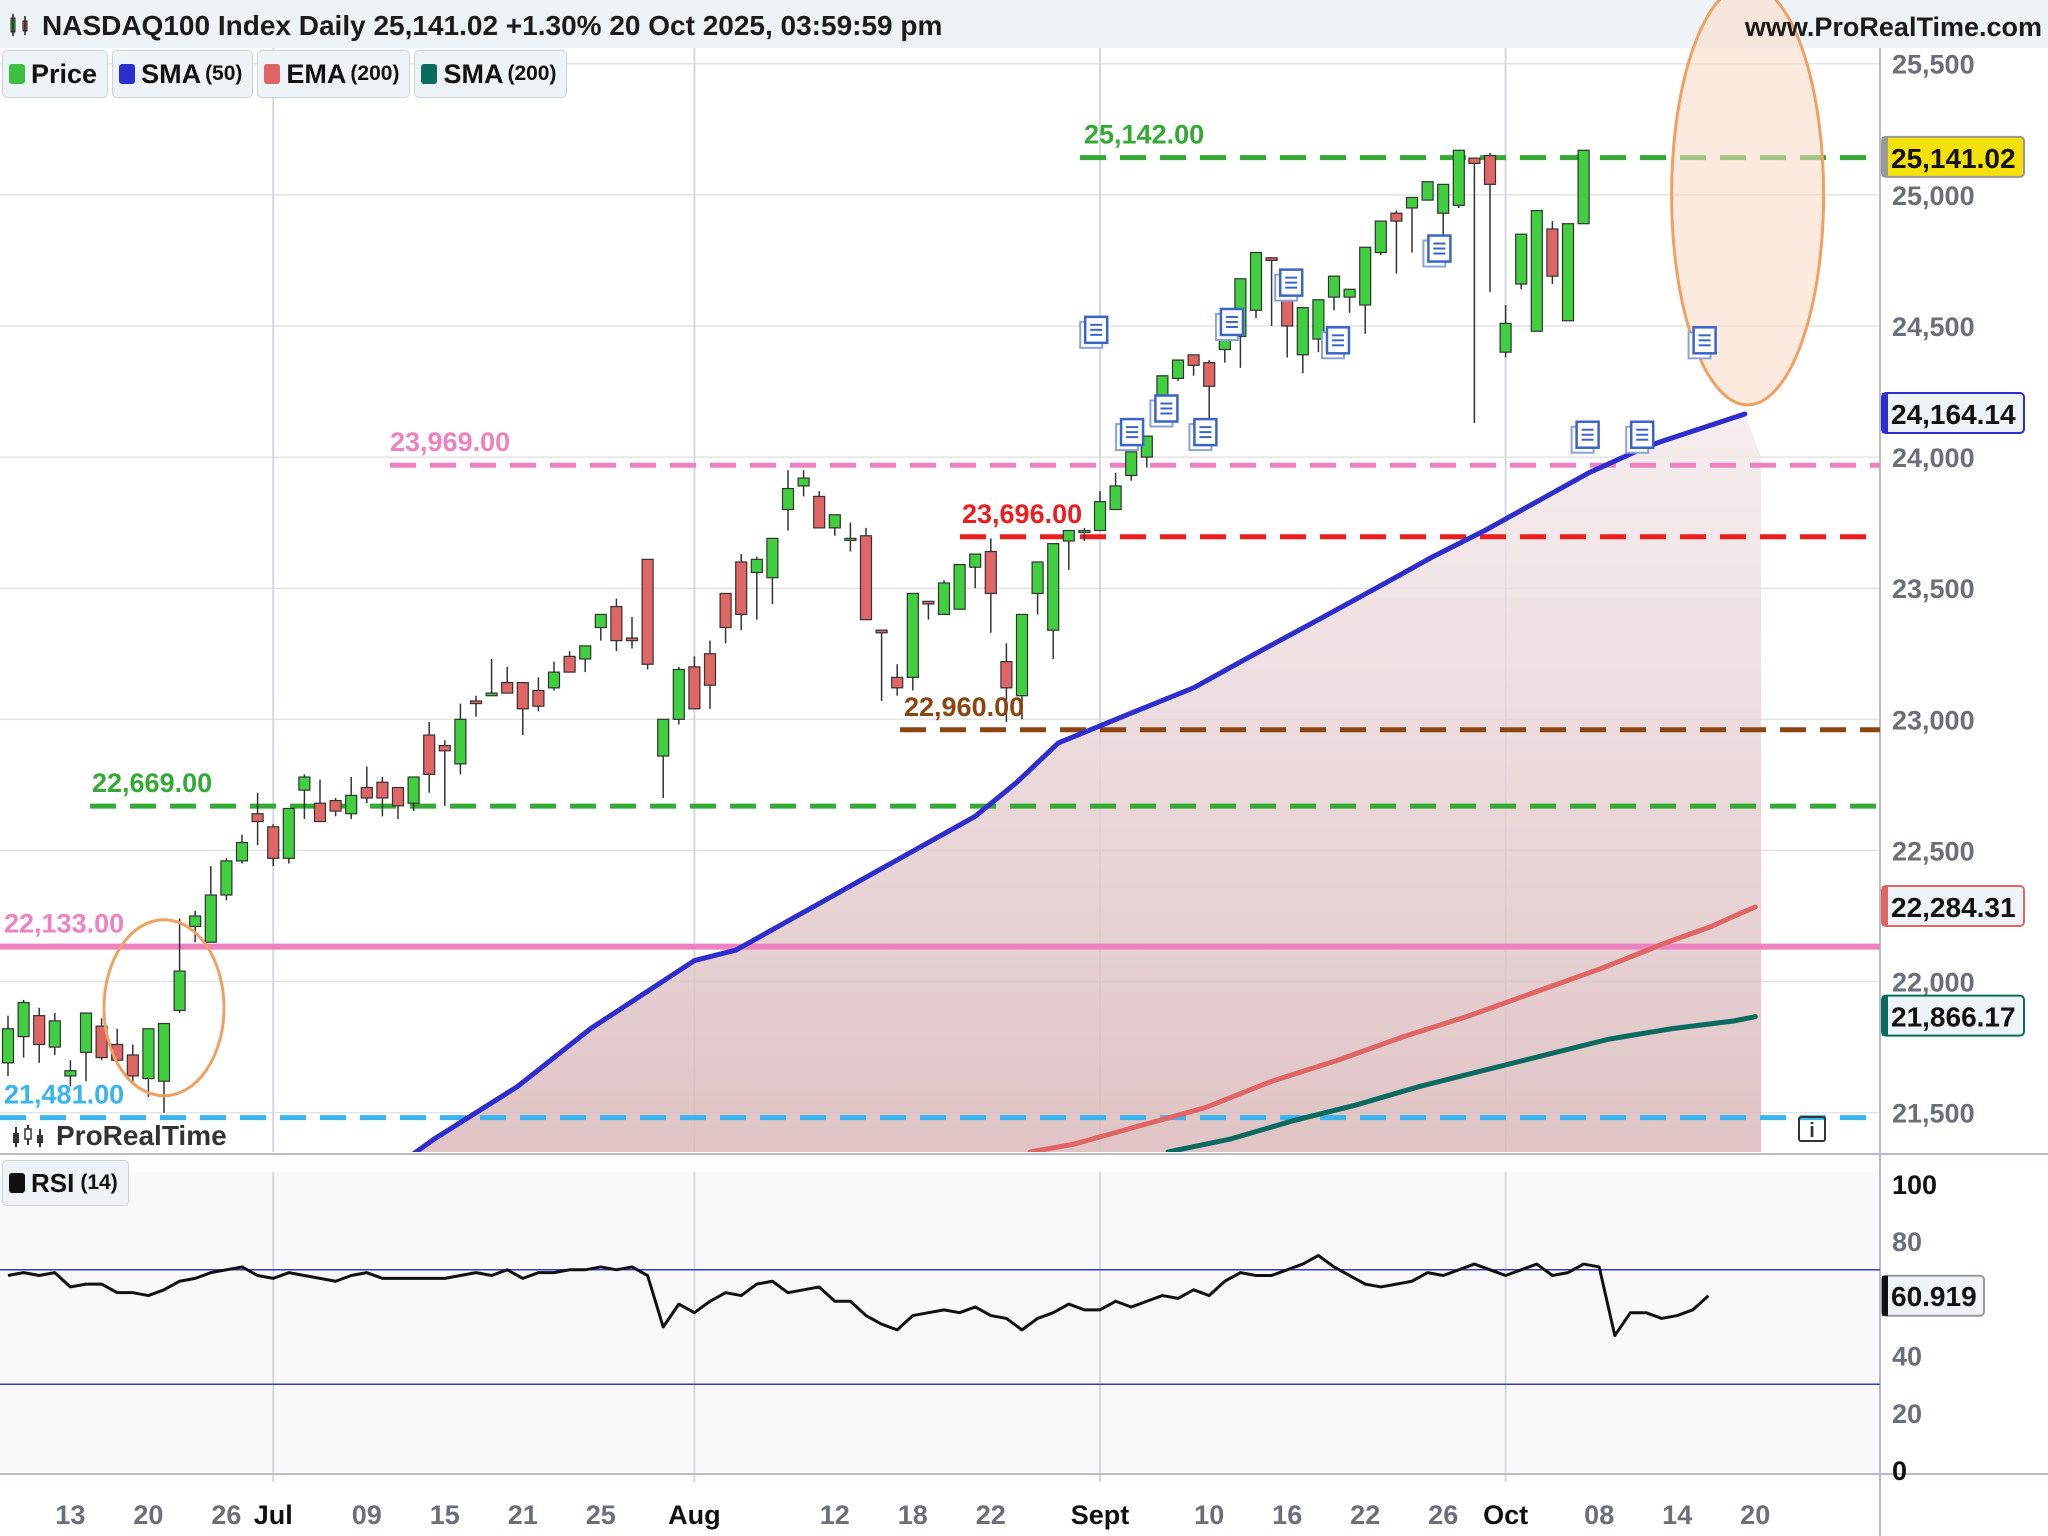  I want to click on legend-ema200: EMA (200), so click(334, 74).